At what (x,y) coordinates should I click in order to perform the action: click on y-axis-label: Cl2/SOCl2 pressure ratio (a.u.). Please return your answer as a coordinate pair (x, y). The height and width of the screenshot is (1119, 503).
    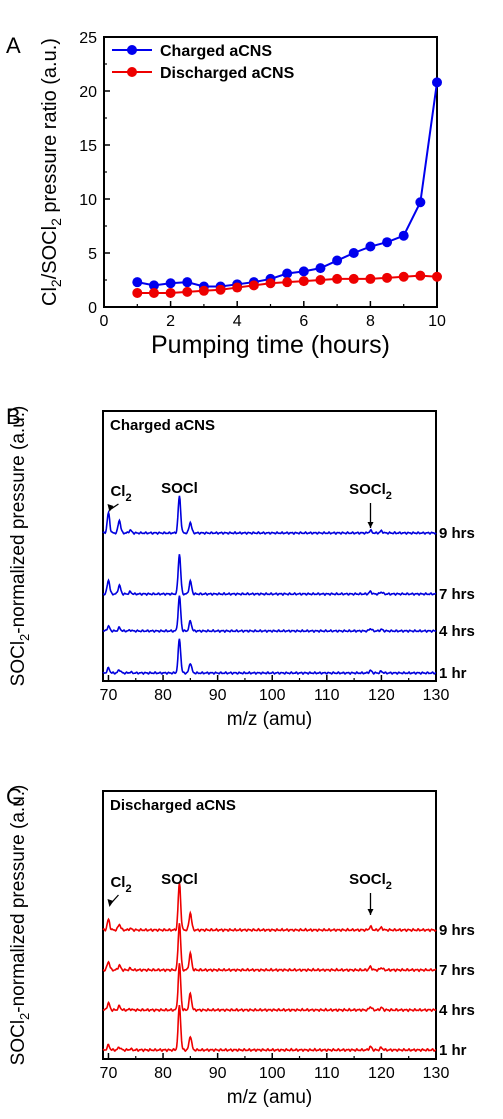
    Looking at the image, I should click on (51, 172).